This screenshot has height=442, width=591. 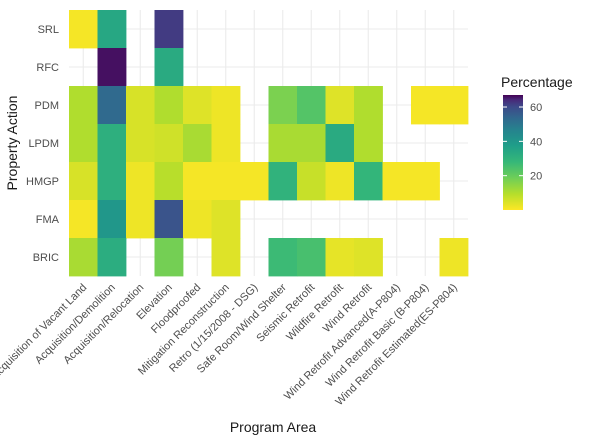 I want to click on legend-ticks: 20 40 60, so click(x=522, y=142).